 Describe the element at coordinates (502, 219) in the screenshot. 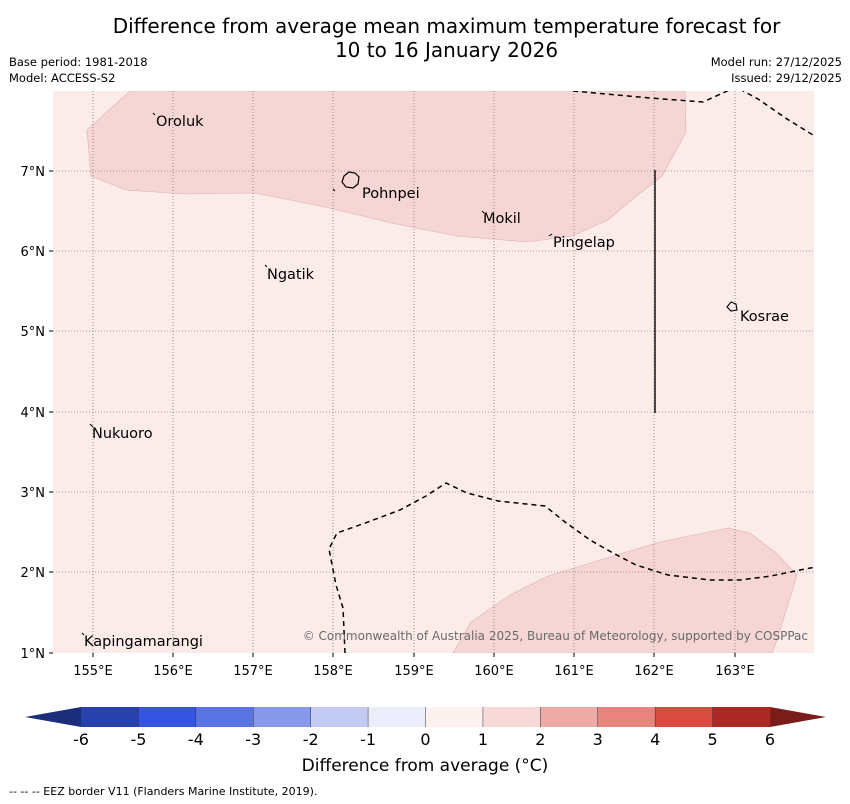

I see `place-label-mokil: Mokil` at that location.